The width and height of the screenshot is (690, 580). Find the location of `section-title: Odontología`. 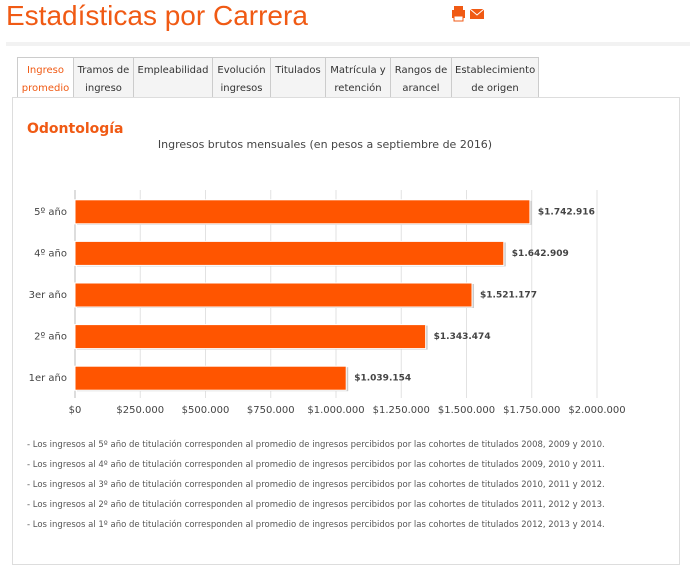

section-title: Odontología is located at coordinates (75, 129).